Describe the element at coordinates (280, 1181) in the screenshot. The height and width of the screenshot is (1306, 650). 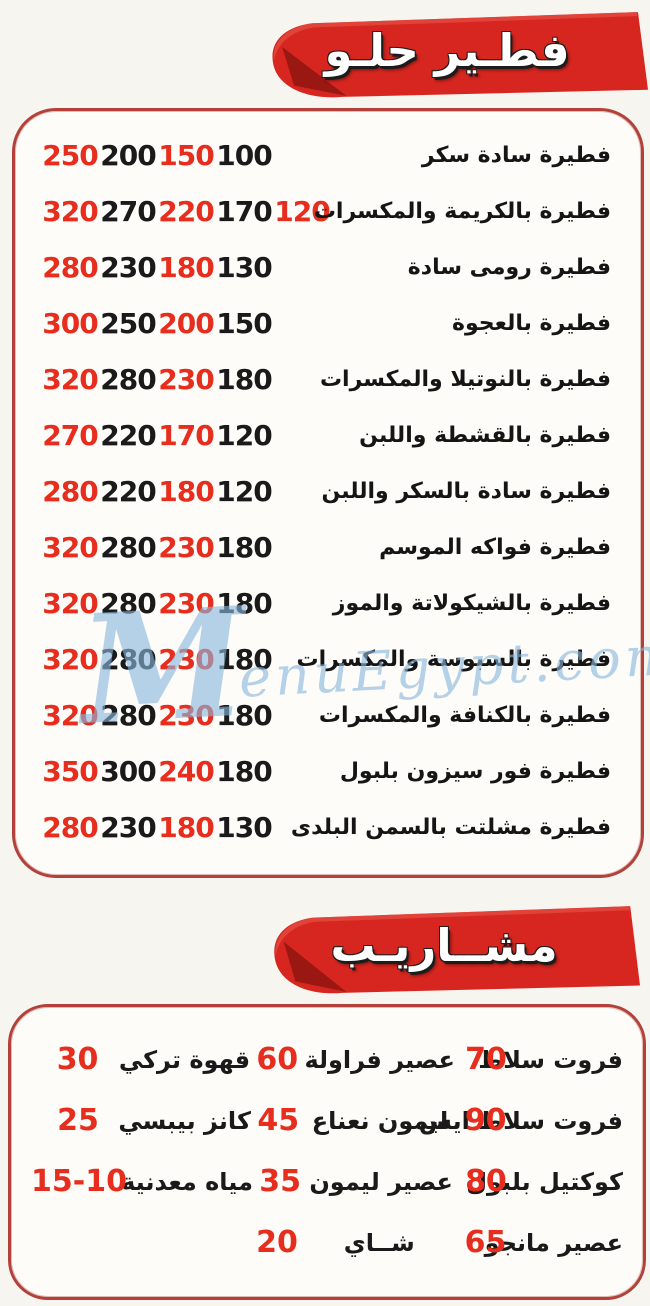
I see `drink-price: 35` at that location.